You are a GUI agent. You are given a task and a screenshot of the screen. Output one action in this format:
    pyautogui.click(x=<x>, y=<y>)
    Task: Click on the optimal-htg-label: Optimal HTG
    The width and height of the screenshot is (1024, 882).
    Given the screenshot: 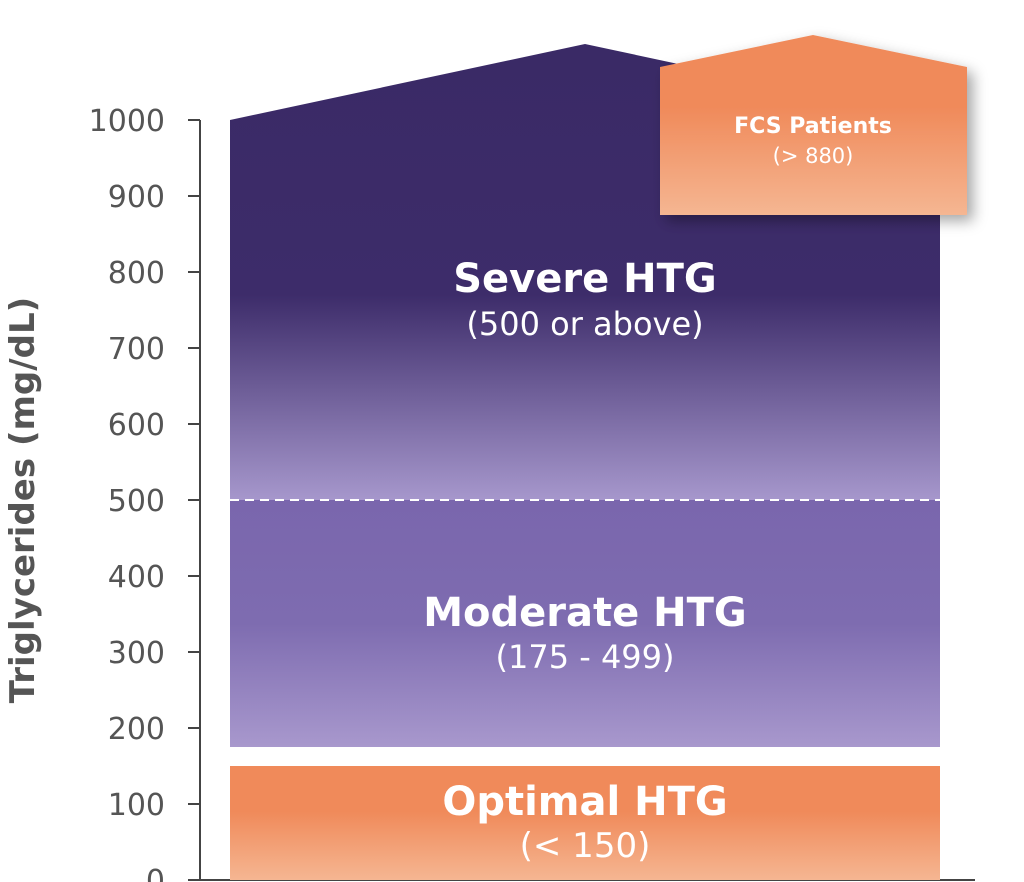 What is the action you would take?
    pyautogui.click(x=584, y=802)
    